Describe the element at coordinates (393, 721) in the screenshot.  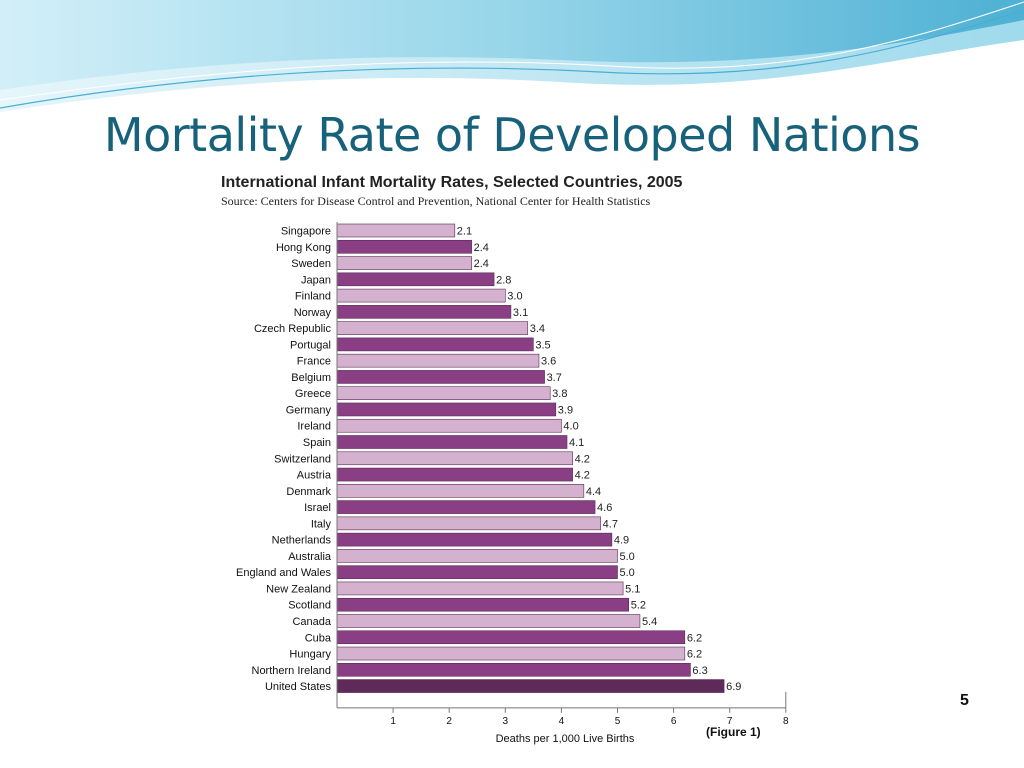
I see `x-tick-label-1: 1` at that location.